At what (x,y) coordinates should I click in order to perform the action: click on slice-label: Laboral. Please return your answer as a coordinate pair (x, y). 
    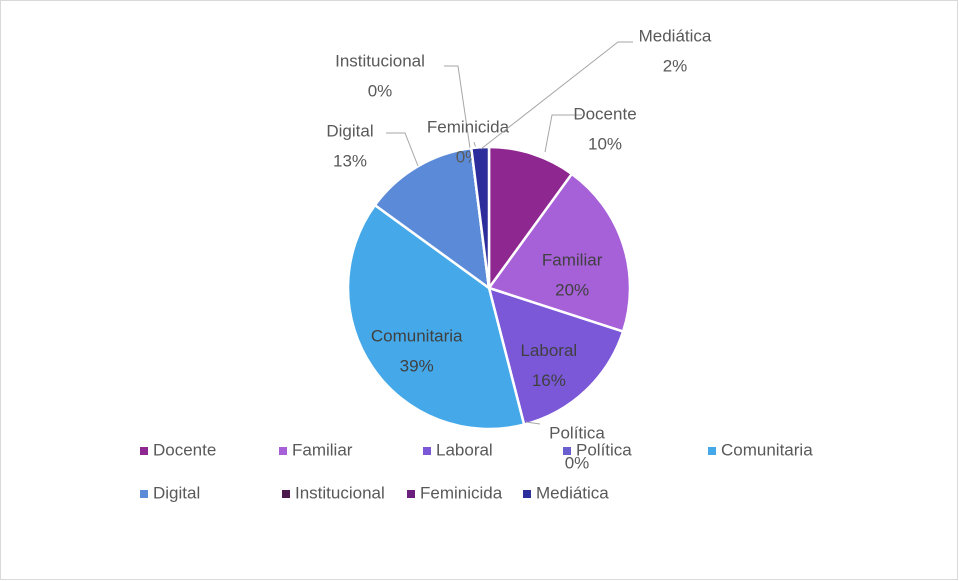
    Looking at the image, I should click on (548, 350).